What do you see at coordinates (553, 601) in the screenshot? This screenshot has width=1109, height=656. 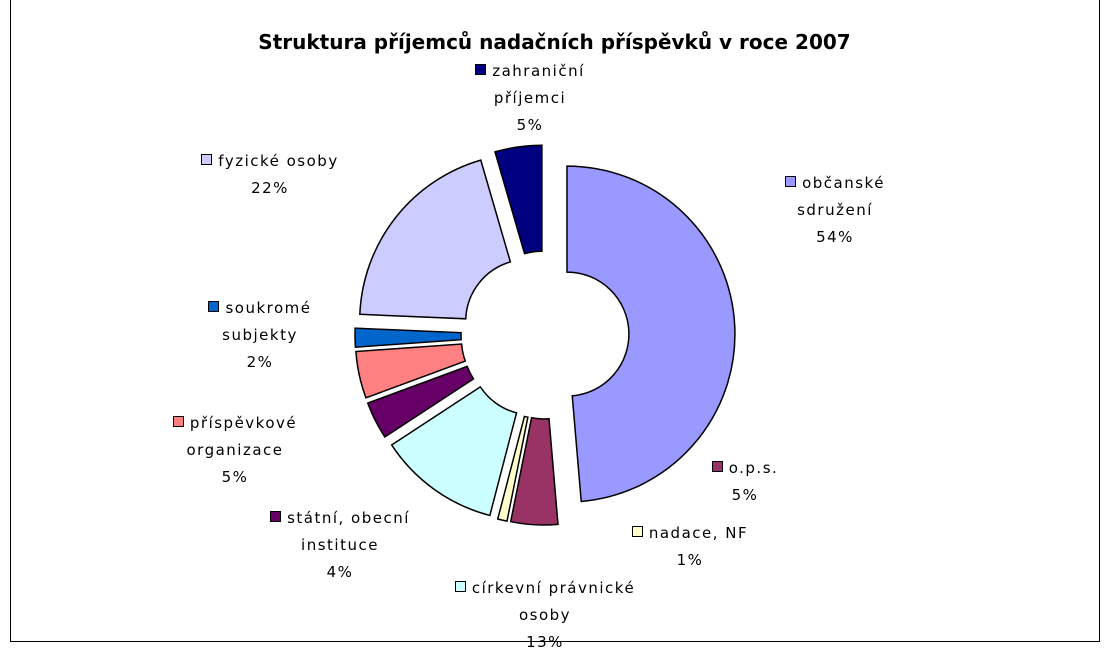 I see `label-name: církevní právnické osoby` at bounding box center [553, 601].